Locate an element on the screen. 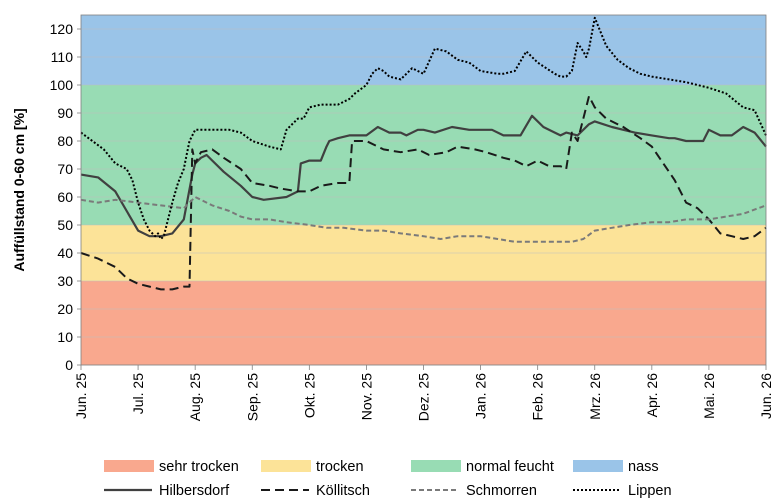  y-tick-label: 30 is located at coordinates (65, 281).